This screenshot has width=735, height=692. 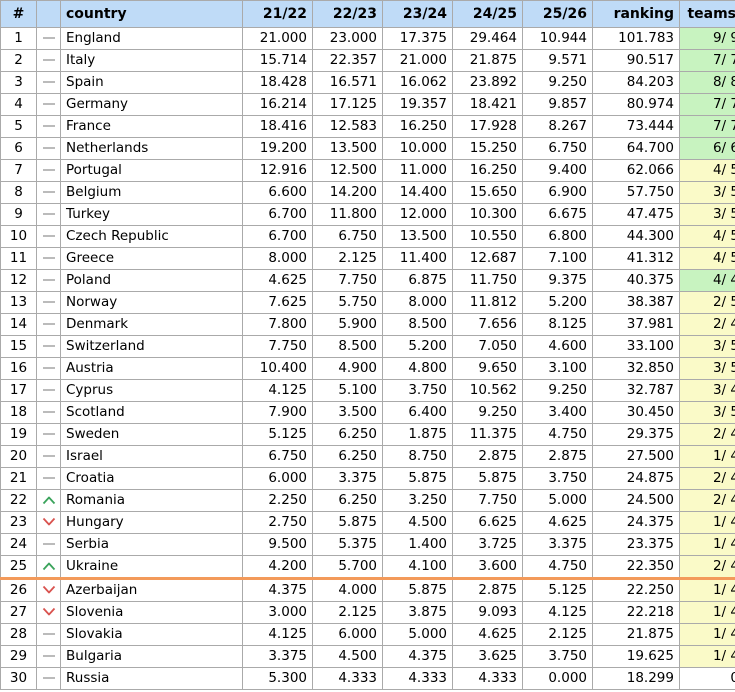 I want to click on season-22-23-cell: 8.500, so click(x=347, y=346).